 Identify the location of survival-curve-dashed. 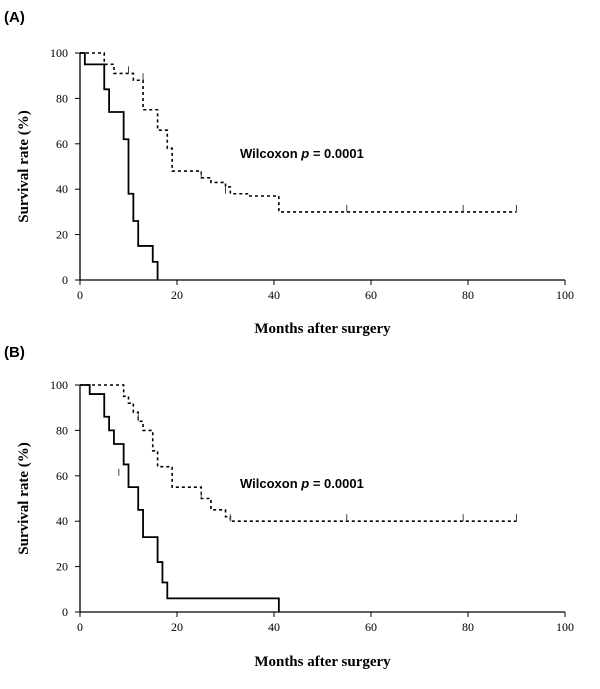
(298, 453).